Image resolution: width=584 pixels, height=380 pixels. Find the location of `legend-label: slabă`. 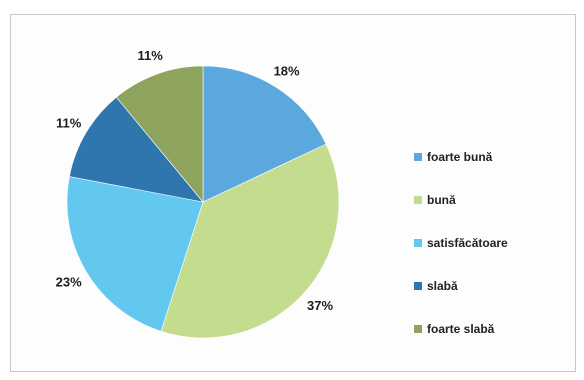

legend-label: slabă is located at coordinates (442, 286).